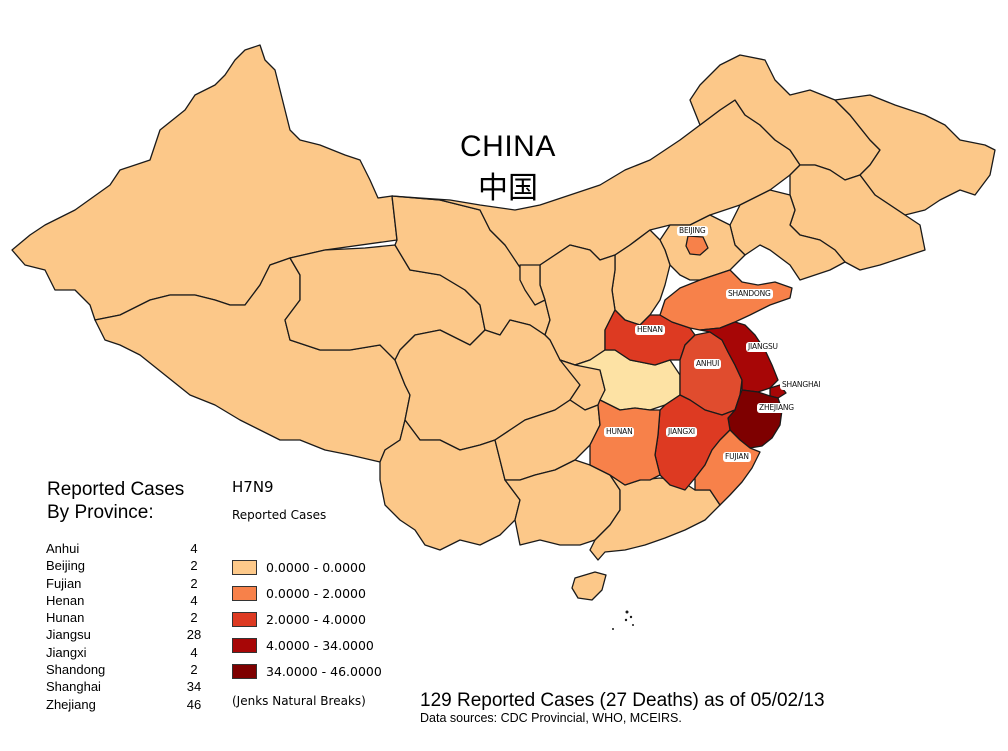 Image resolution: width=1008 pixels, height=751 pixels. I want to click on map-label-shandong: SHANDONG, so click(749, 294).